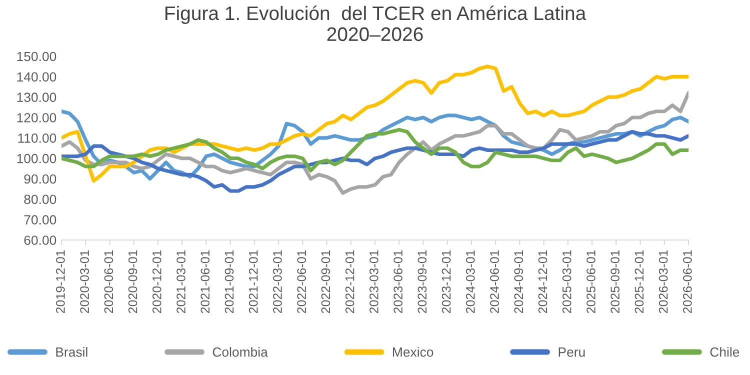 The image size is (750, 375). Describe the element at coordinates (181, 282) in the screenshot. I see `x-tick-label: 2021-03-01` at that location.